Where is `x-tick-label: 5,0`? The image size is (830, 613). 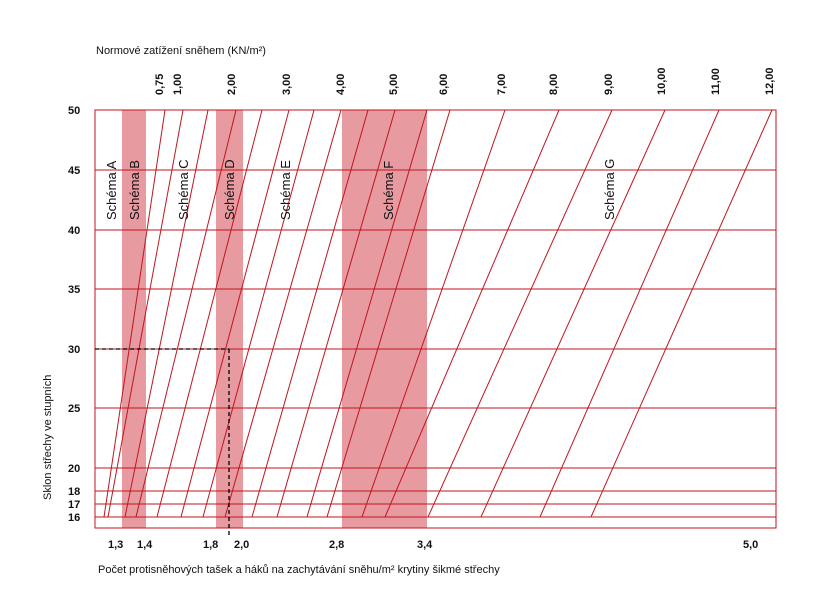
x-tick-label: 5,0 is located at coordinates (750, 545).